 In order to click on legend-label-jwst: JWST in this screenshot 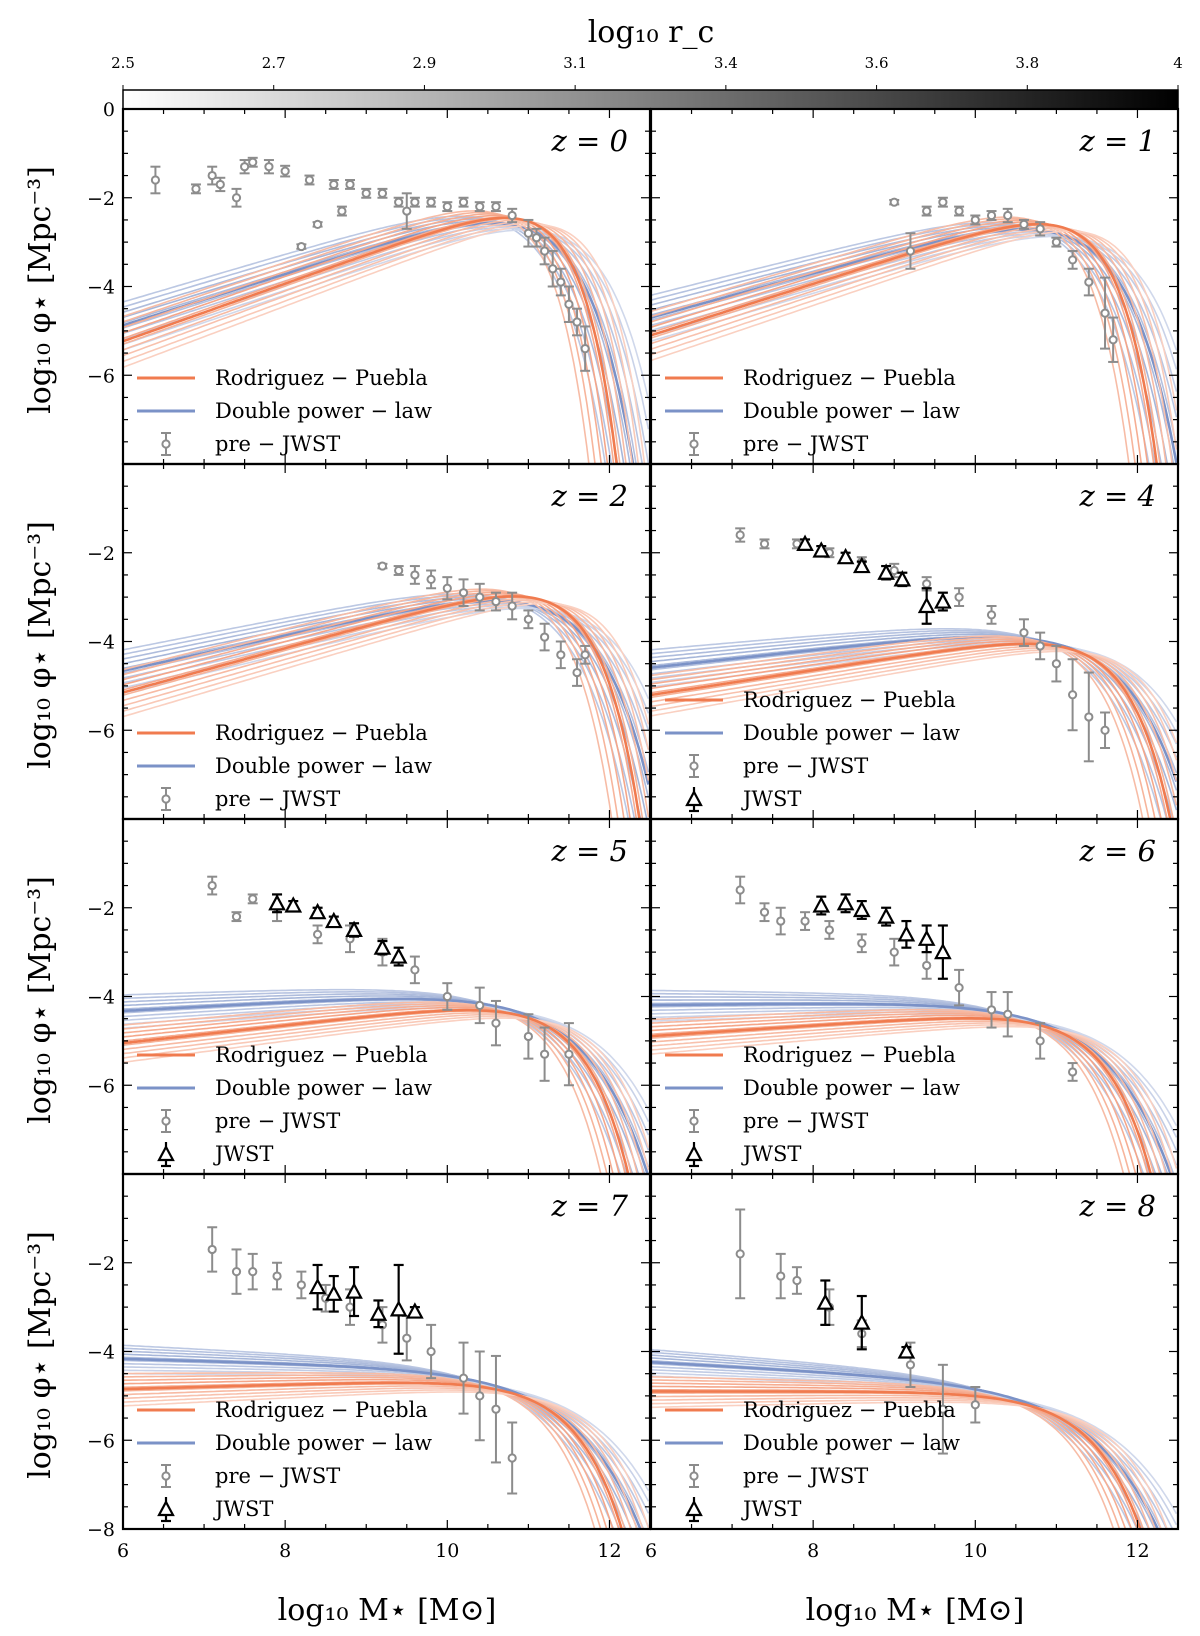, I will do `click(771, 1154)`.